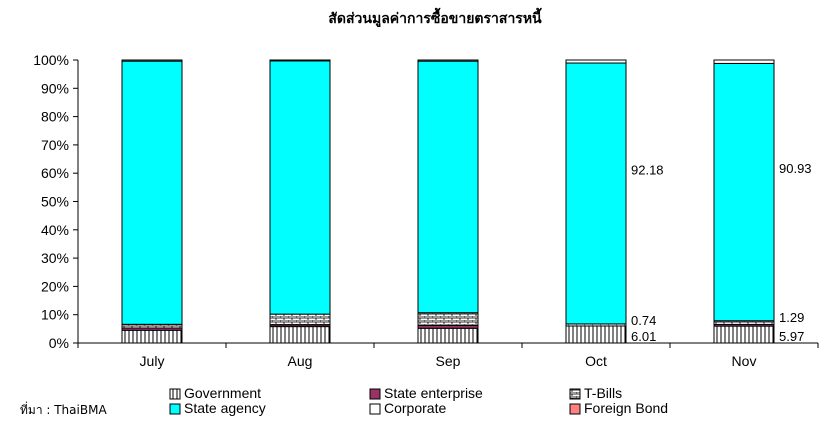  Describe the element at coordinates (791, 317) in the screenshot. I see `data-label: 1.29` at that location.